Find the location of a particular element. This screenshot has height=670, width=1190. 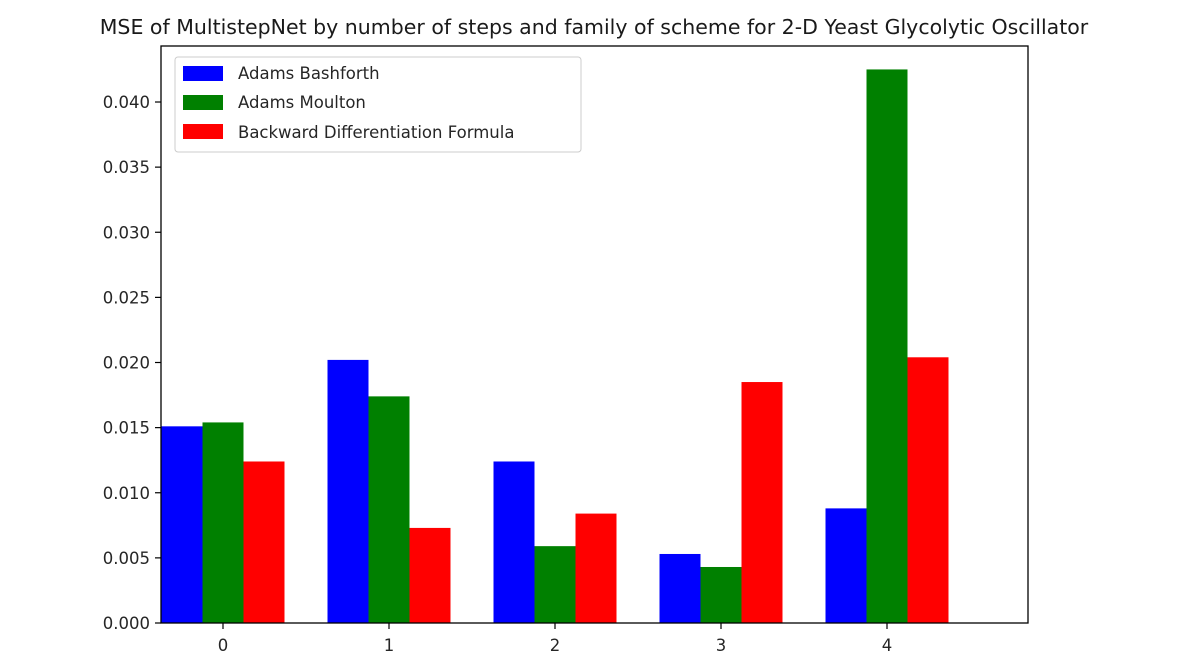

y-tick-label: 0.010 is located at coordinates (126, 493).